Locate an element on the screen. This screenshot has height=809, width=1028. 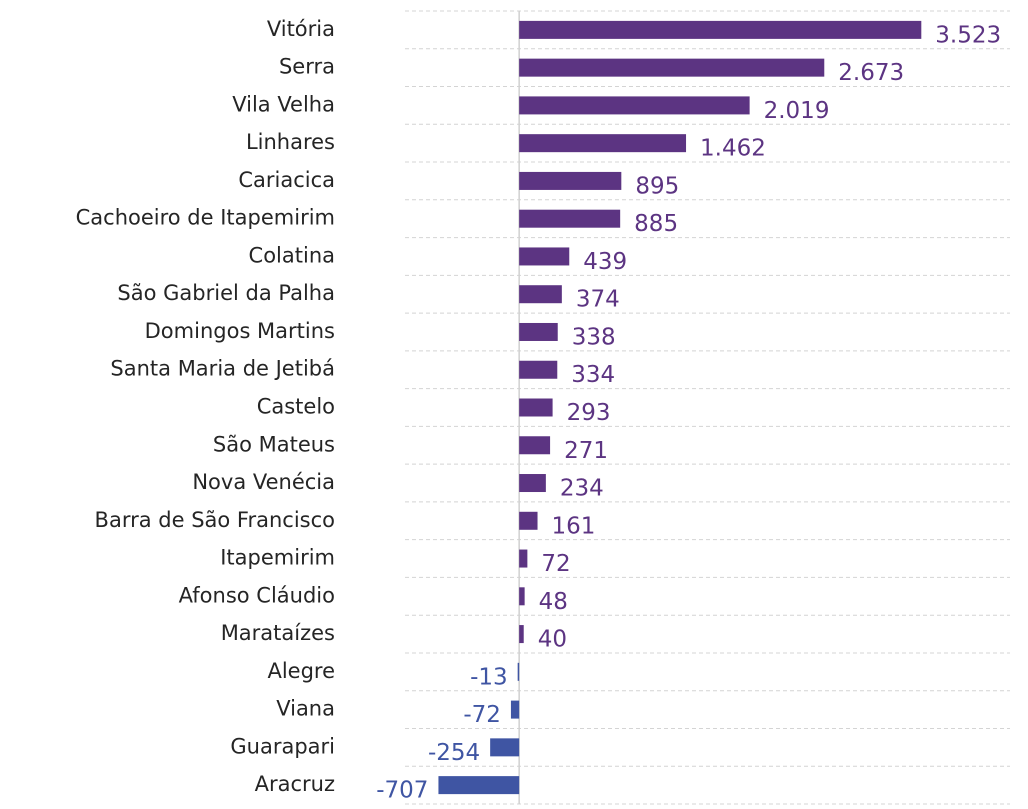
category-label: Castelo is located at coordinates (296, 407).